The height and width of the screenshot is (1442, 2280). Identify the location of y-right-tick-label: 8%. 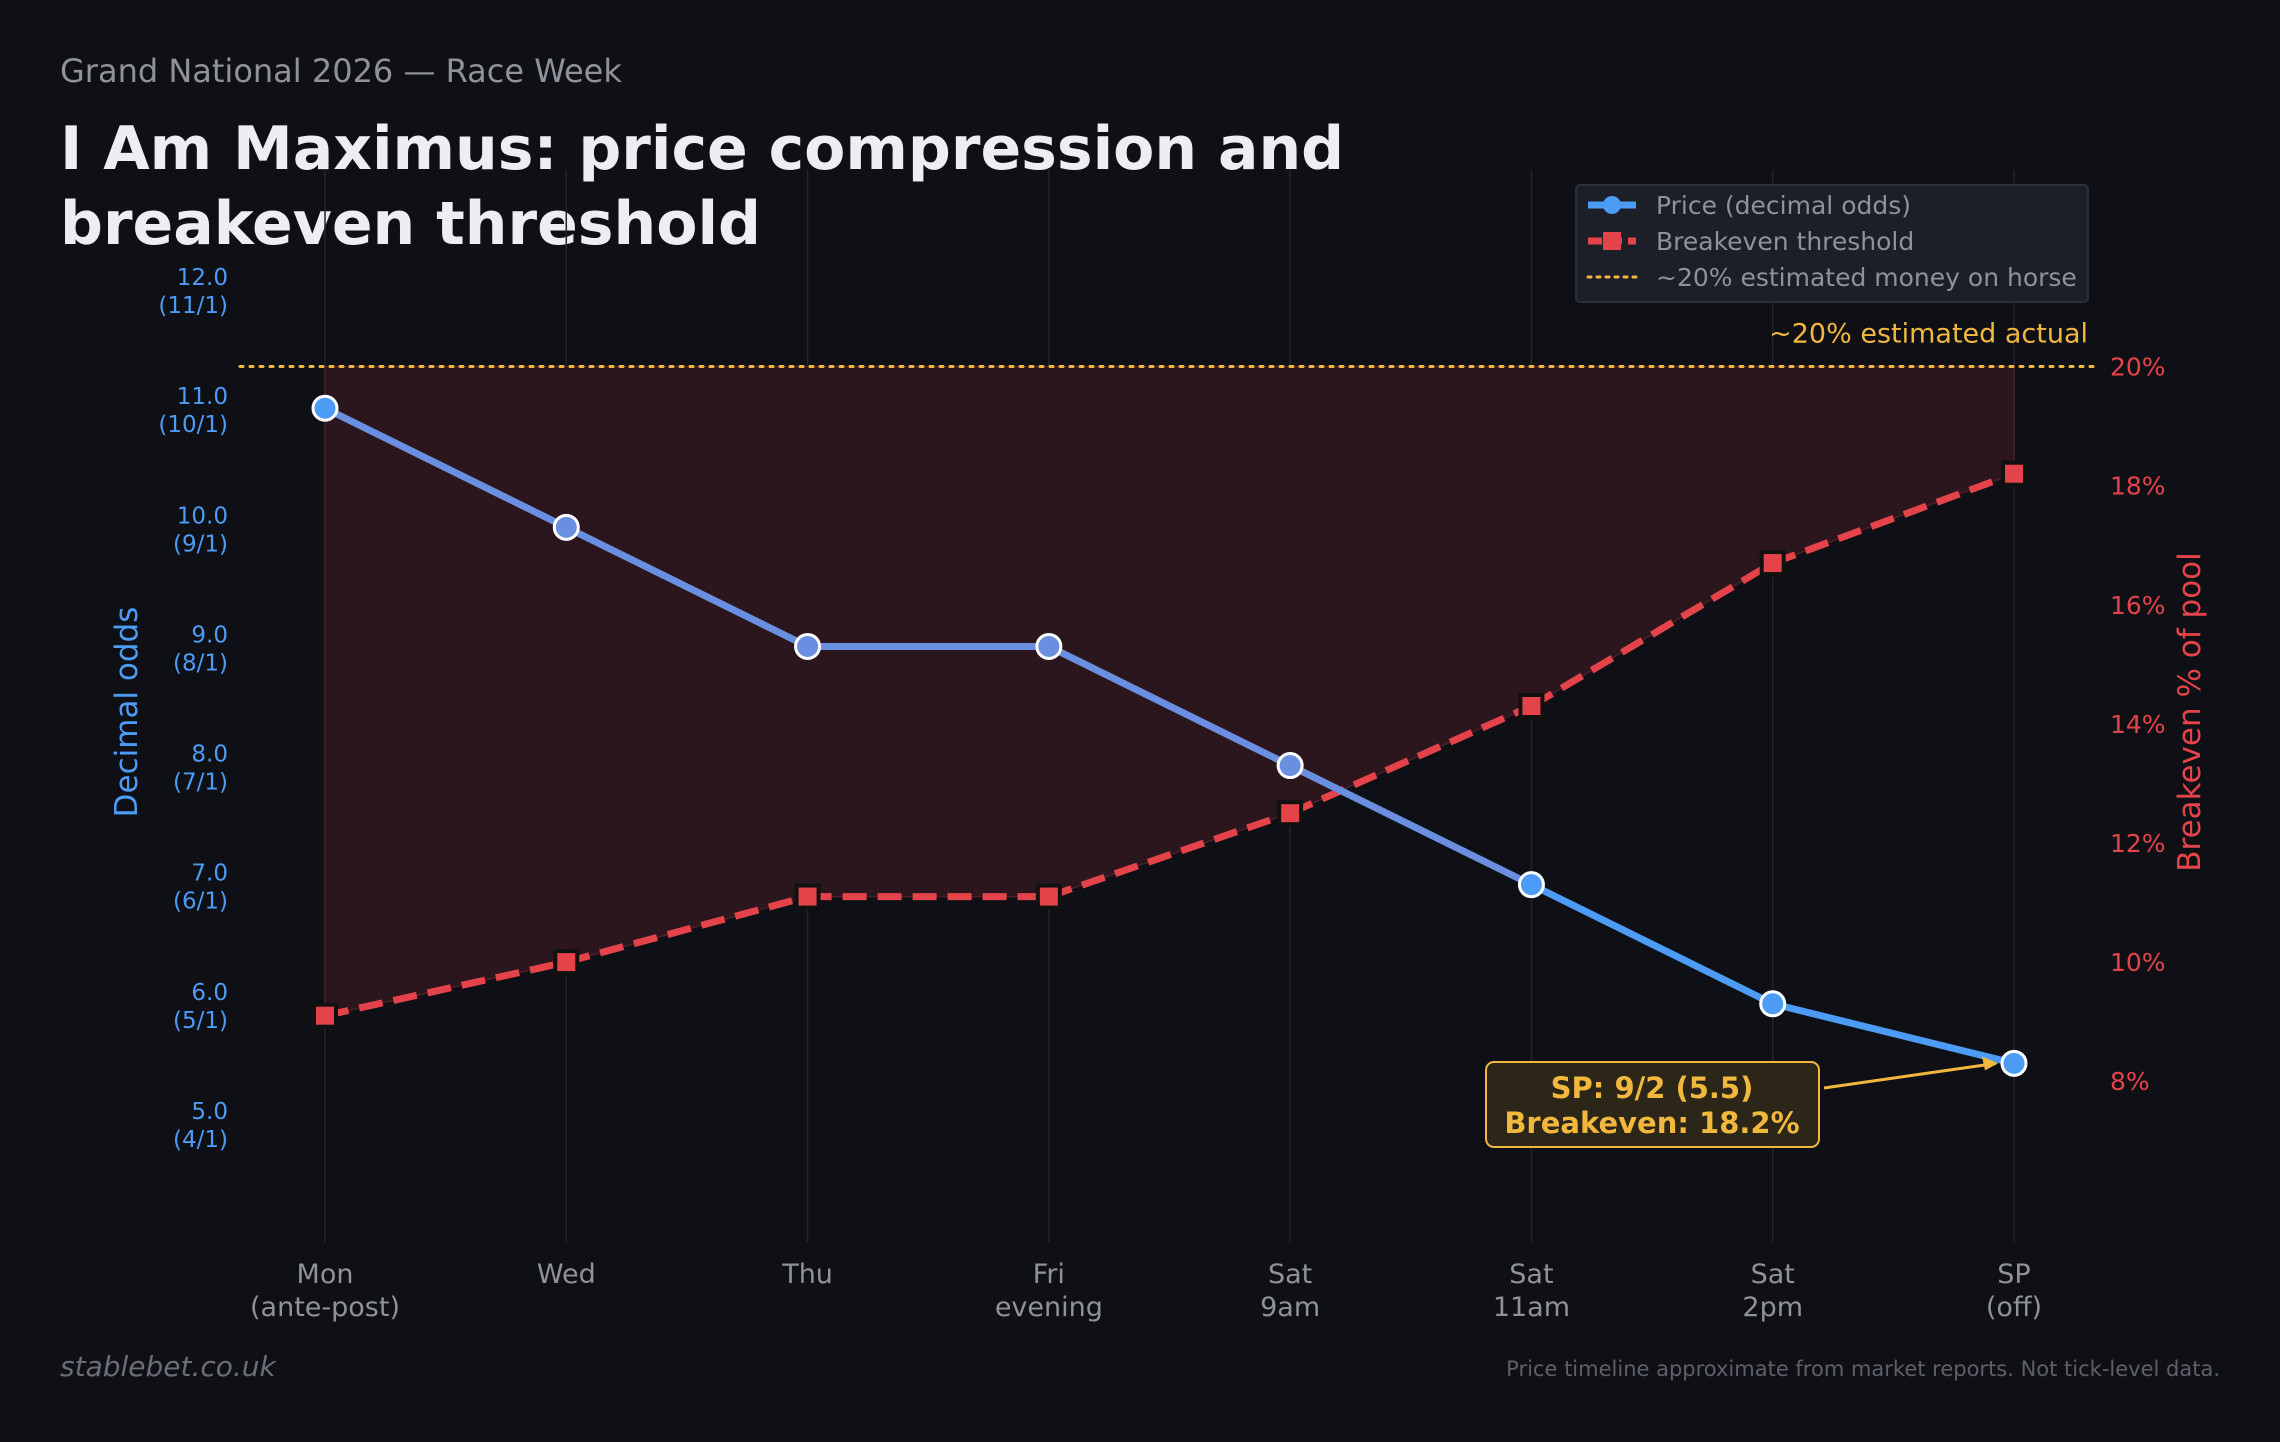
(2130, 1081).